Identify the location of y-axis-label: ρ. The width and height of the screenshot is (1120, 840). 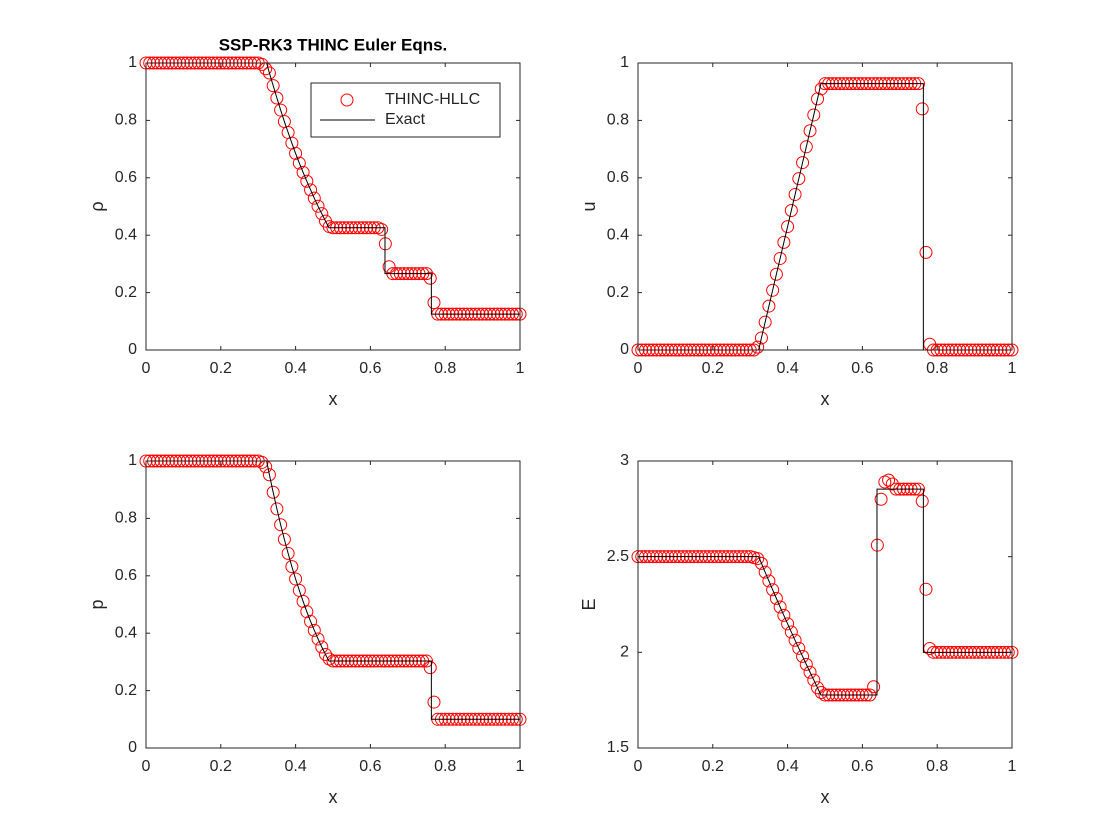
(97, 206).